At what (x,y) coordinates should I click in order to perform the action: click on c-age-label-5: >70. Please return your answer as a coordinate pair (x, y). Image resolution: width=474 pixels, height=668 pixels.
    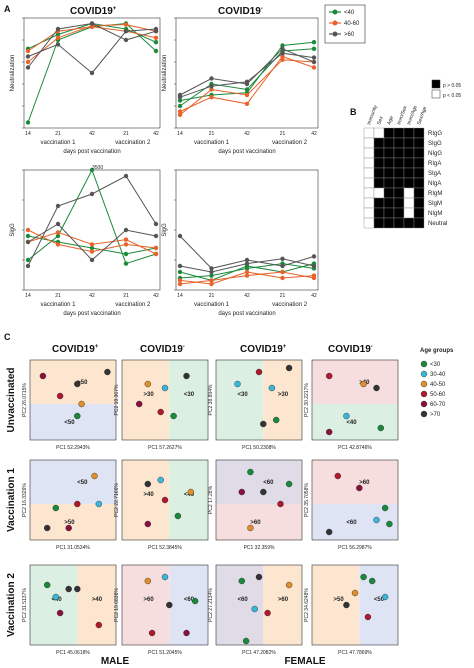
    Looking at the image, I should click on (435, 415).